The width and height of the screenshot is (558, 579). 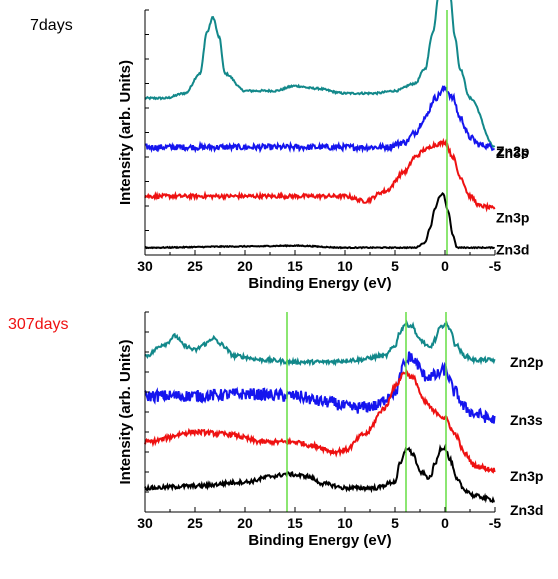 What do you see at coordinates (51, 25) in the screenshot?
I see `panel-label: 7days` at bounding box center [51, 25].